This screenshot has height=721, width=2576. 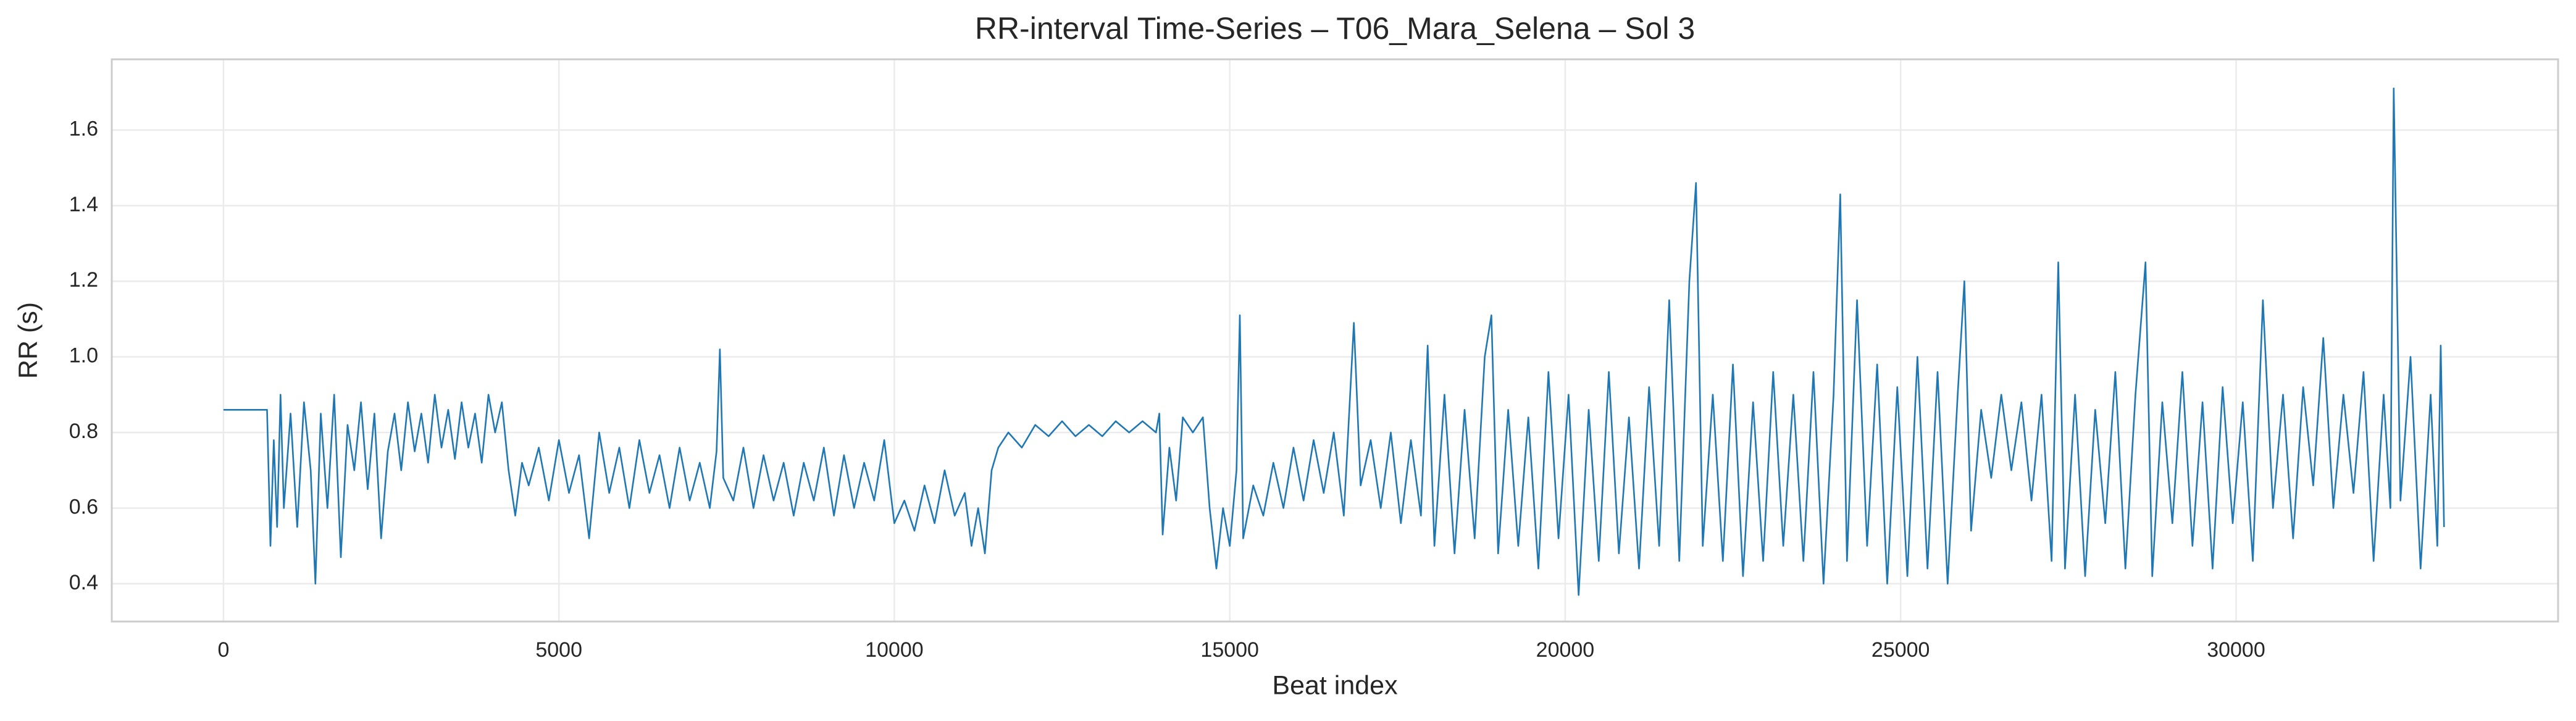 What do you see at coordinates (1229, 650) in the screenshot?
I see `x-tick-label: 15000` at bounding box center [1229, 650].